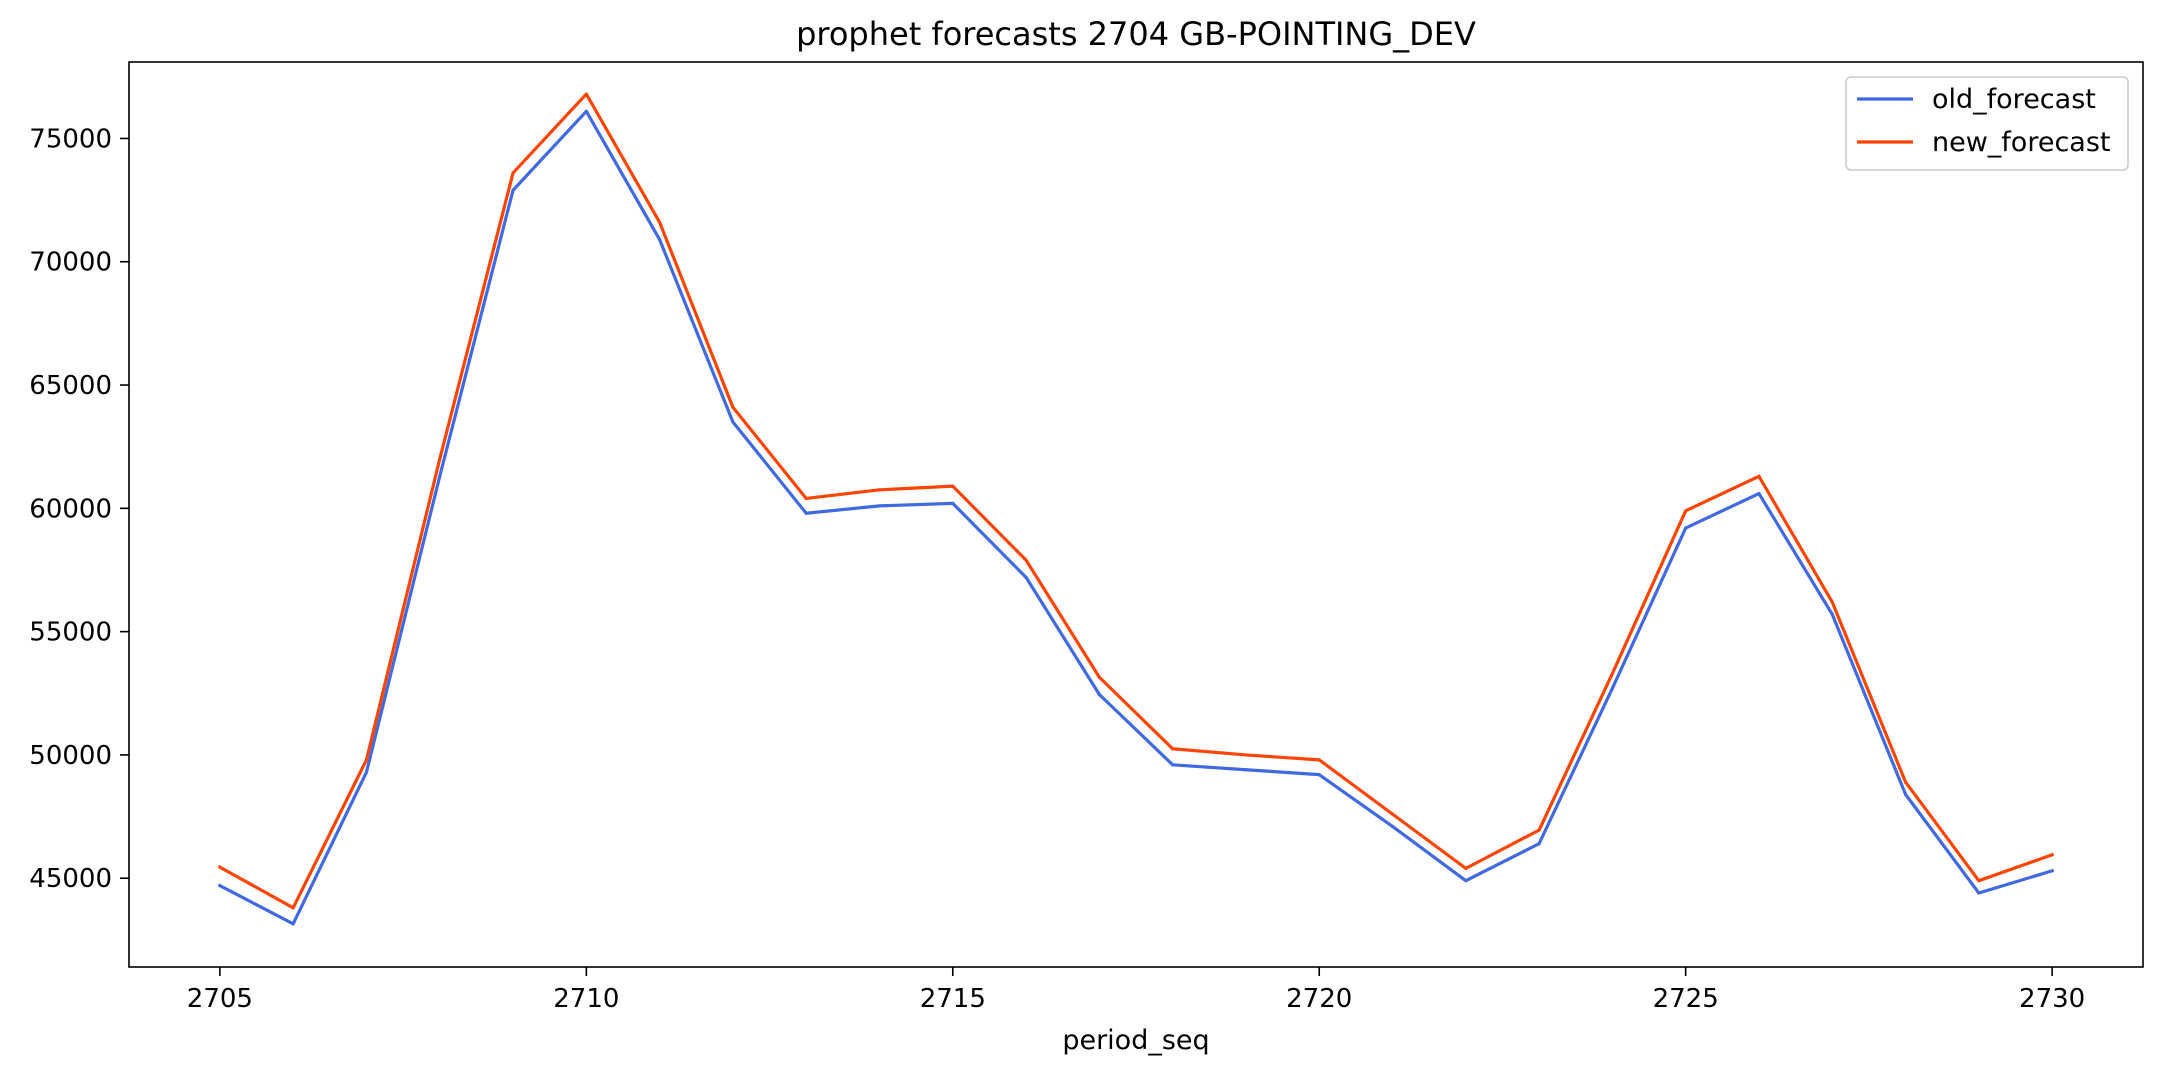 Image resolution: width=2162 pixels, height=1076 pixels. Describe the element at coordinates (70, 879) in the screenshot. I see `y-tick-label: 45000` at that location.